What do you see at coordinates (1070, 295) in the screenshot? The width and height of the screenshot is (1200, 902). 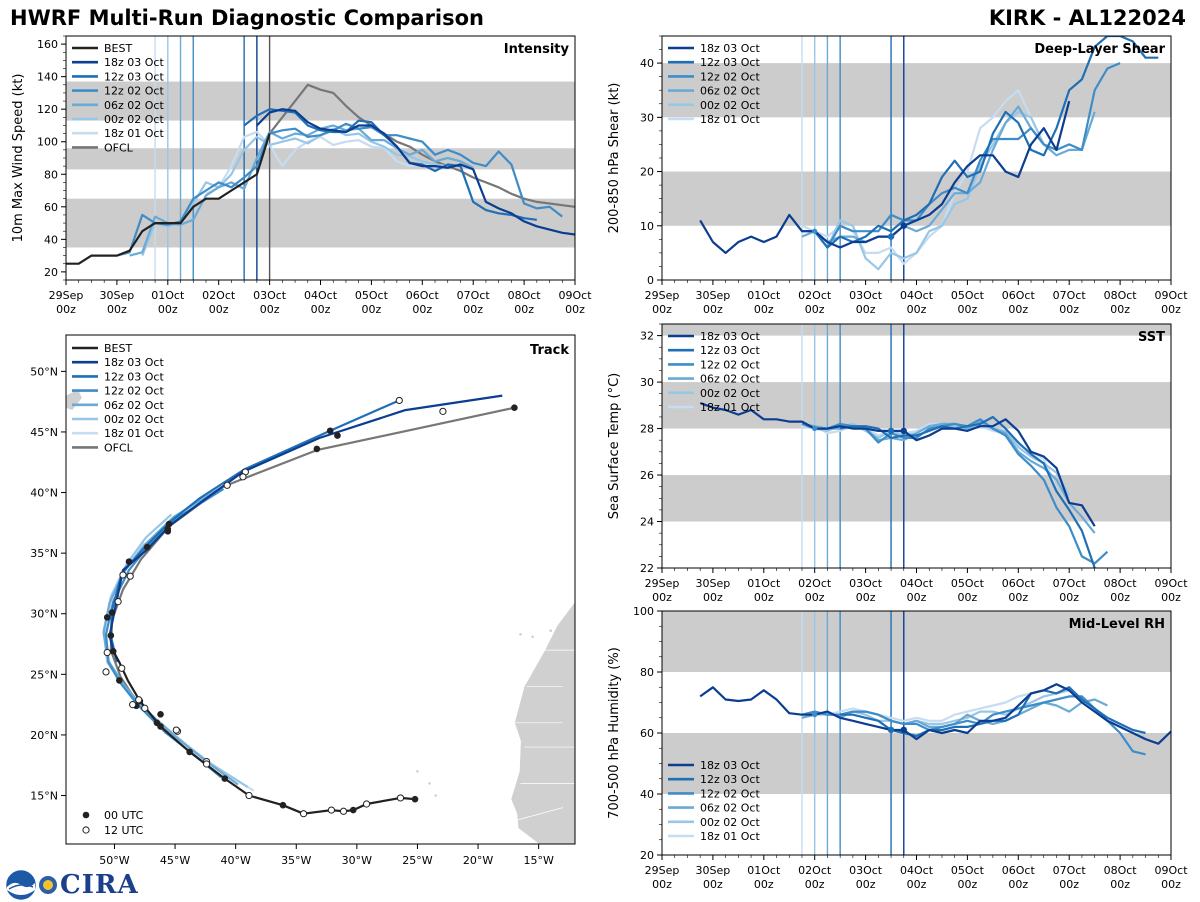 I see `x-tick-label-date: 07Oct` at bounding box center [1070, 295].